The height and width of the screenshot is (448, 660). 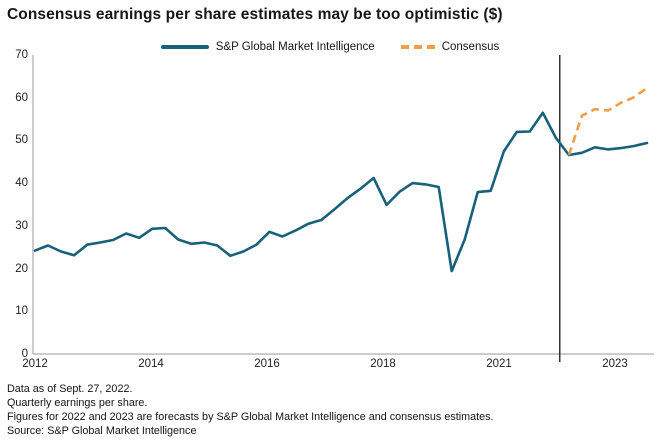 I want to click on y-tick-label: 10, so click(x=21, y=311).